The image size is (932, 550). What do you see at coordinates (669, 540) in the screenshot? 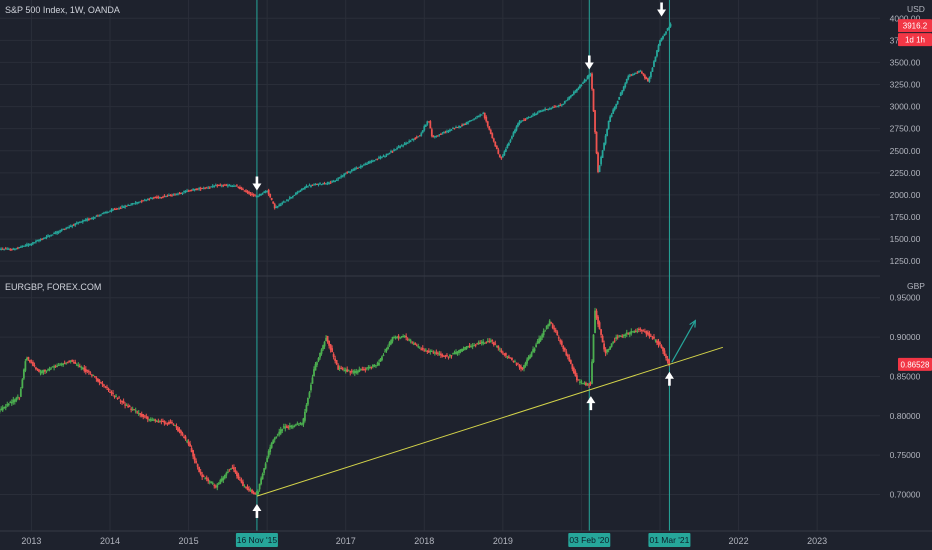
I see `date-marker-label: 01 Mar '21` at bounding box center [669, 540].